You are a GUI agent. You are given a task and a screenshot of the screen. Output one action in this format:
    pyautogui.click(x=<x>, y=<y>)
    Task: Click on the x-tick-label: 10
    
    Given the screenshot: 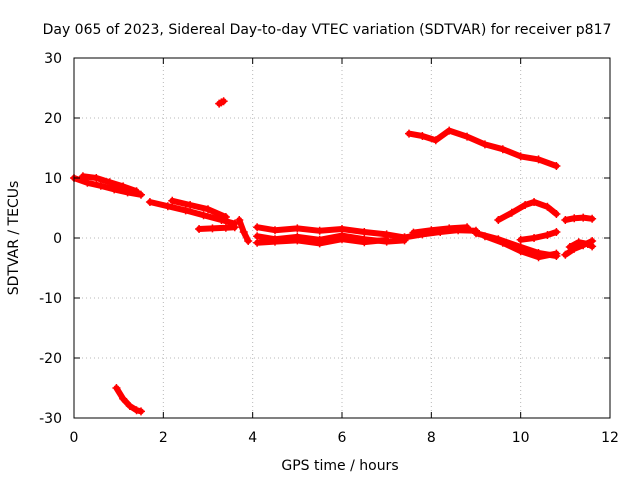 What is the action you would take?
    pyautogui.click(x=521, y=438)
    